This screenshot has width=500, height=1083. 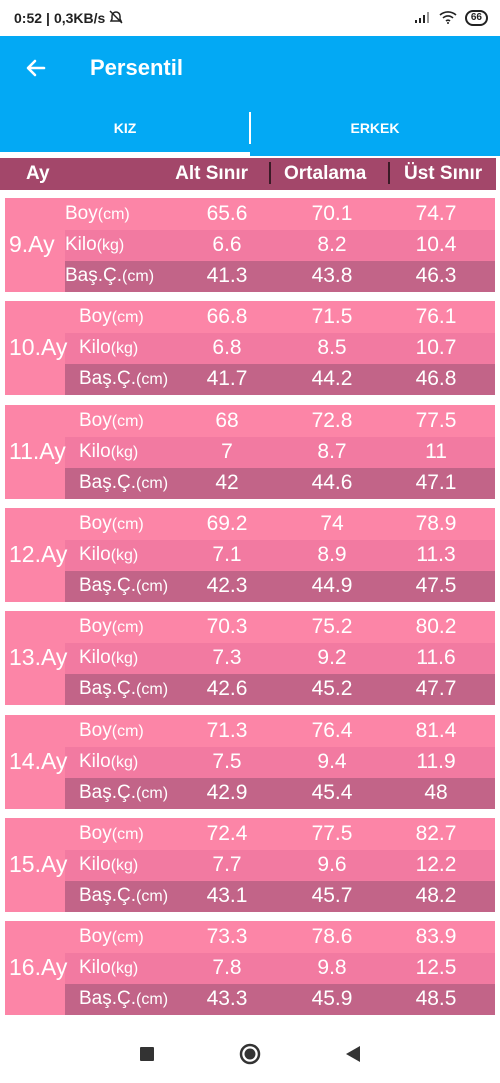 I want to click on percentile-value: 11.3, so click(x=436, y=554).